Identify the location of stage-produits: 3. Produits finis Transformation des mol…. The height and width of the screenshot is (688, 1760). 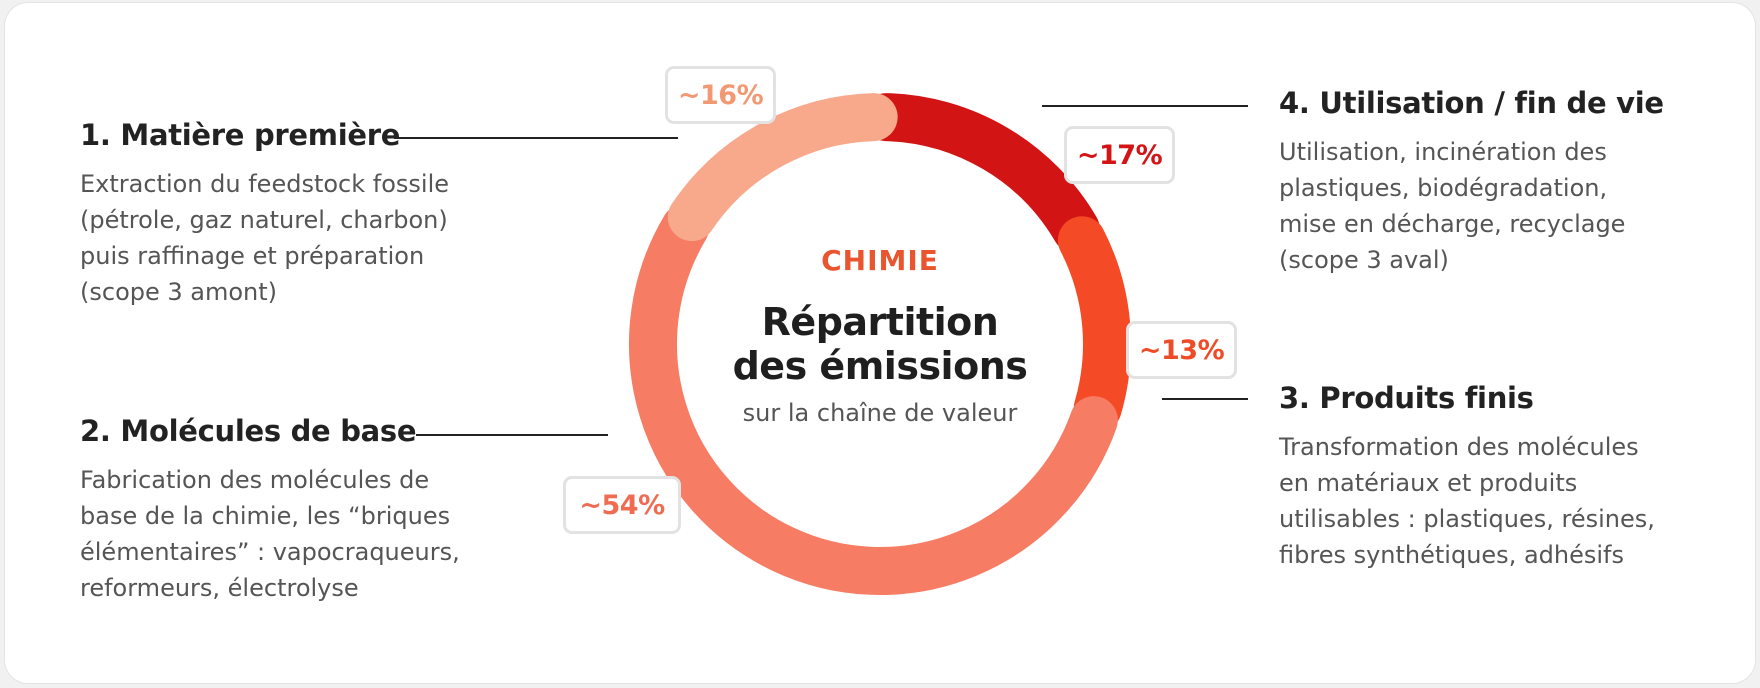
(1467, 477).